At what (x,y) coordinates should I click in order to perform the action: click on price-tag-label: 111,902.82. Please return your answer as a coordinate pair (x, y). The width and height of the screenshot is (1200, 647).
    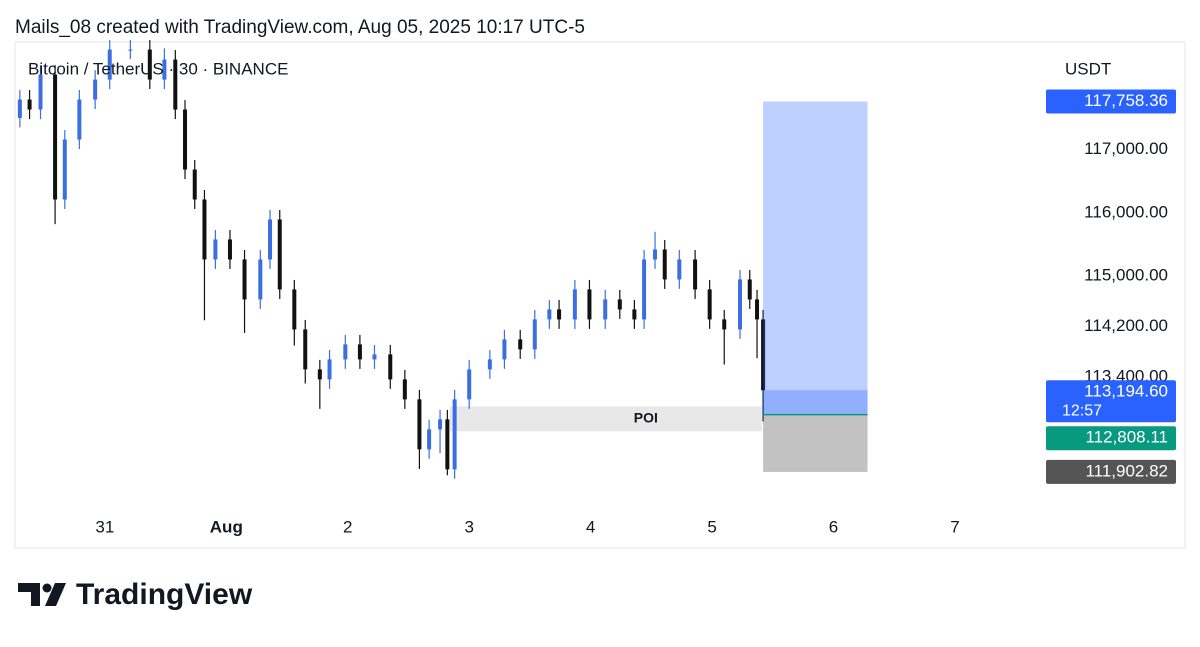
    Looking at the image, I should click on (1126, 470).